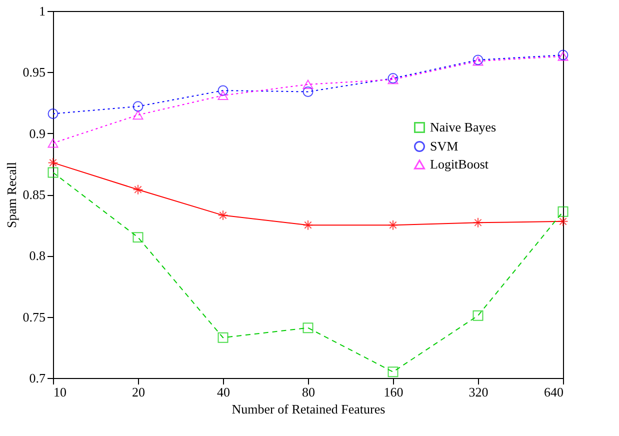  I want to click on y-tick-label: 0.7, so click(37, 378).